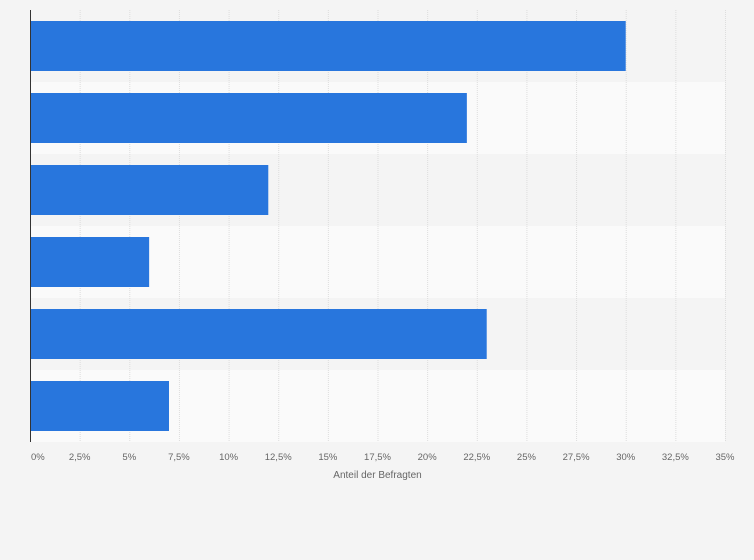 The height and width of the screenshot is (560, 754). Describe the element at coordinates (576, 457) in the screenshot. I see `x-tick-label-11: 27,5%` at that location.